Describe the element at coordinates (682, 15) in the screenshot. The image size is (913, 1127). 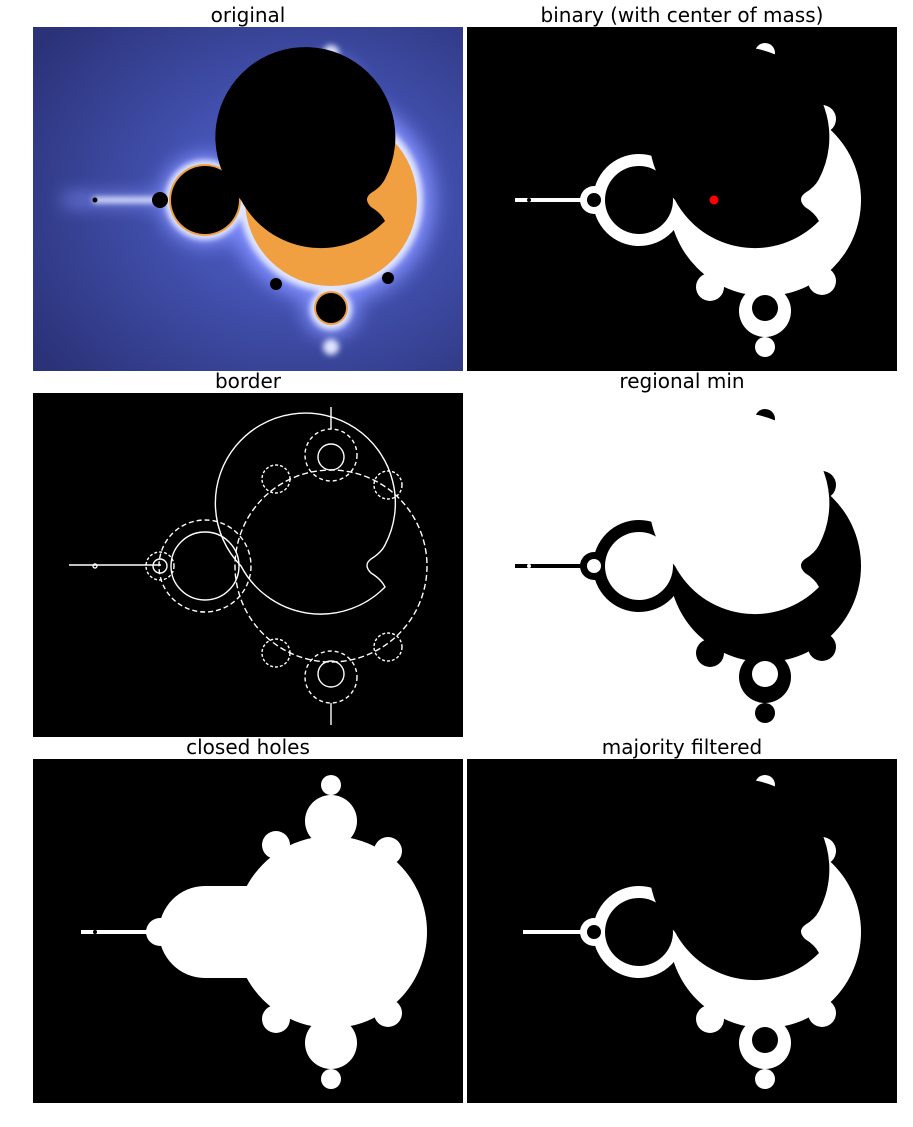
I see `panel-title-binary: binary (with center of mass)` at that location.